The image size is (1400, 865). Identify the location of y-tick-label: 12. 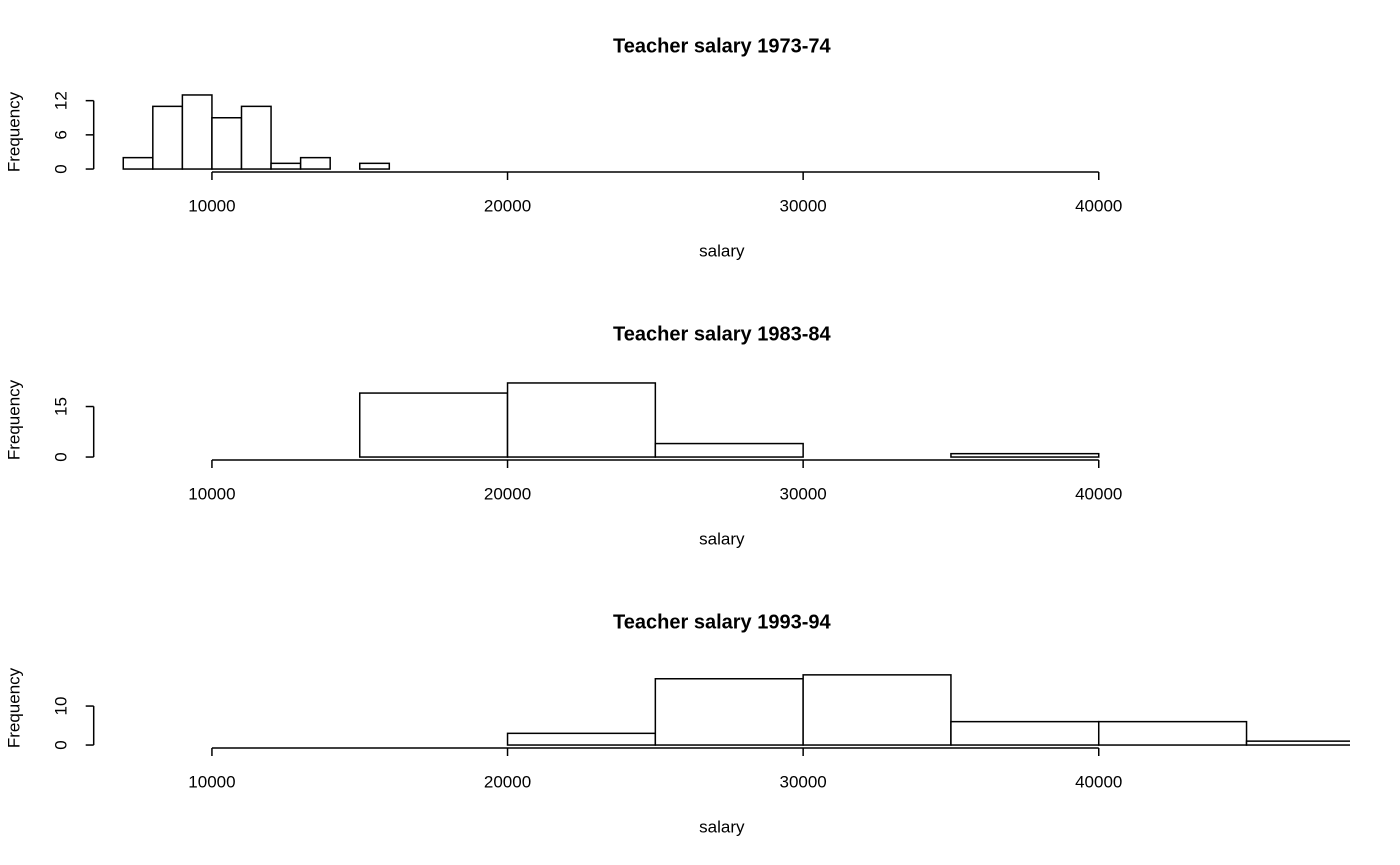
(60, 100).